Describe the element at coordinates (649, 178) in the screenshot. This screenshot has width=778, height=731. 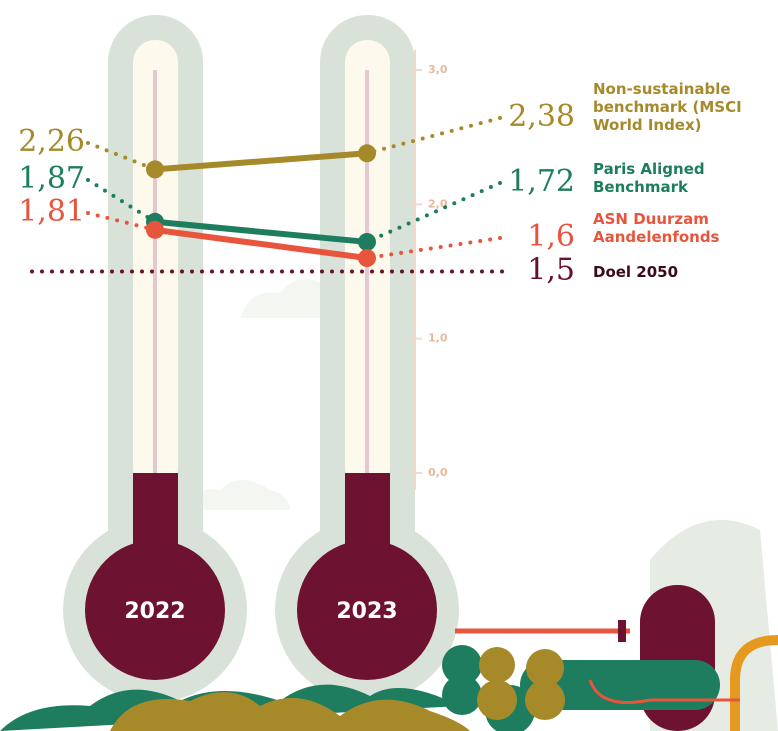
I see `legend-label: Paris Aligned Benchmark` at that location.